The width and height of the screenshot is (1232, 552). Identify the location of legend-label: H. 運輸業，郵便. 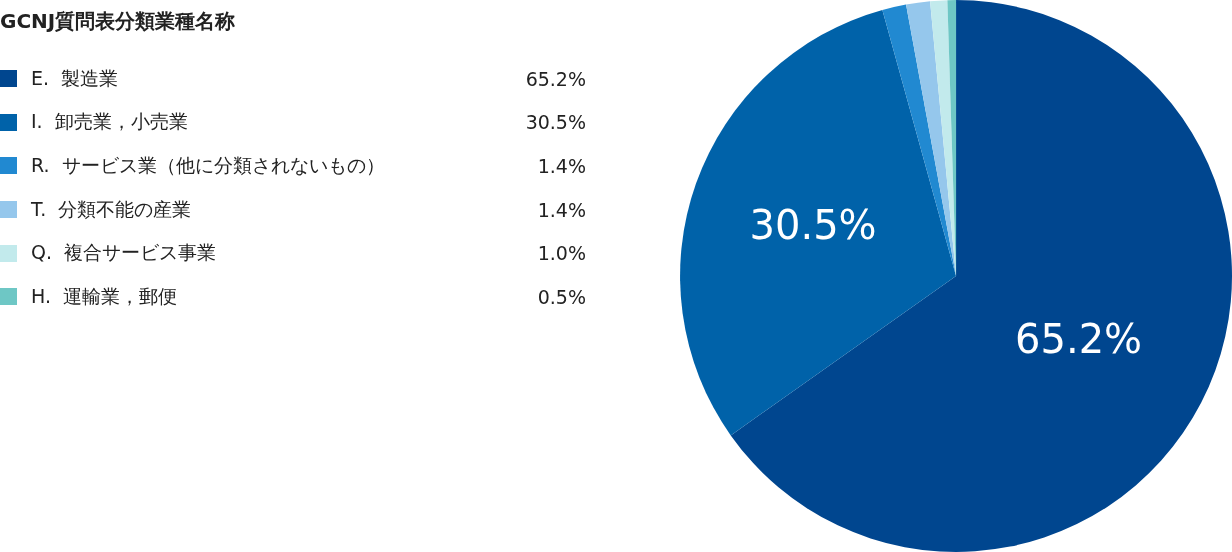
(105, 296).